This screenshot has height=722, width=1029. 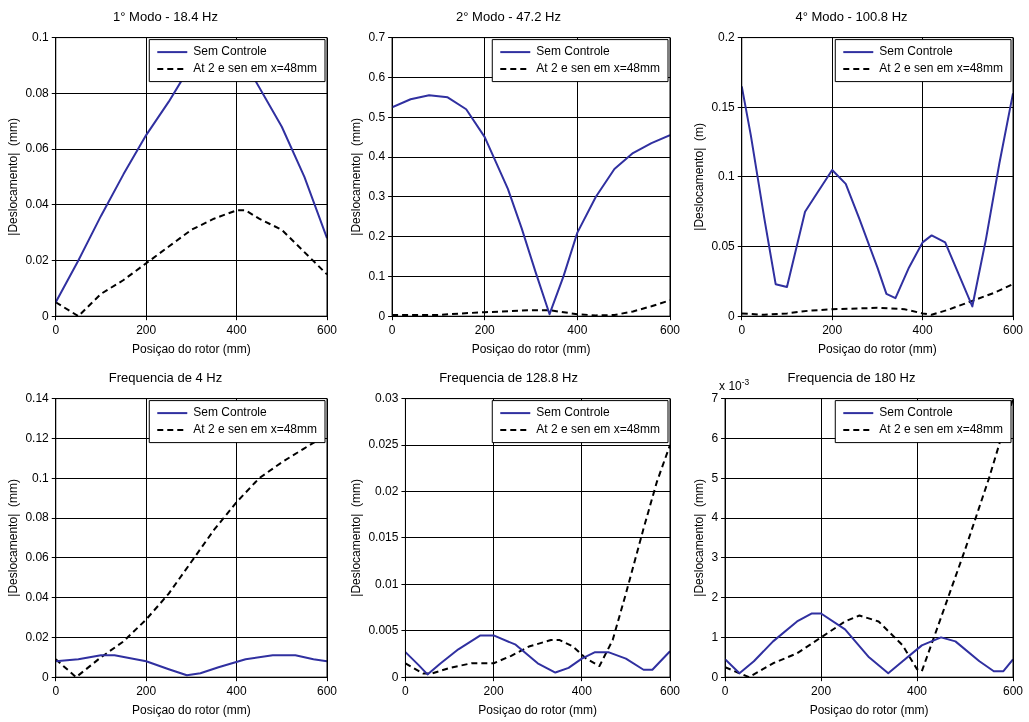 What do you see at coordinates (165, 378) in the screenshot?
I see `chart-title: Frequencia de 4 Hz` at bounding box center [165, 378].